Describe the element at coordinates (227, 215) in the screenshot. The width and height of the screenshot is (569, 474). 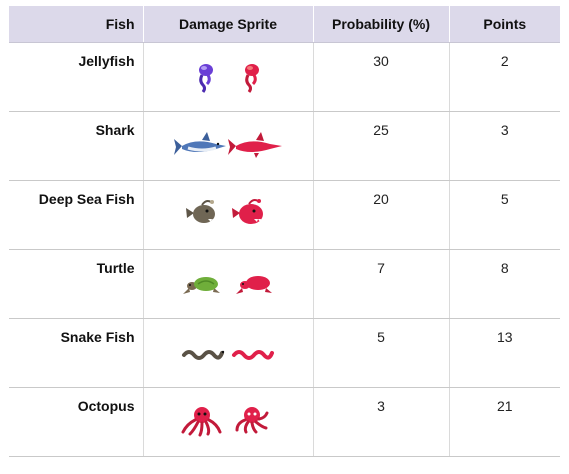
I see `deep-sea-fish-sprite` at that location.